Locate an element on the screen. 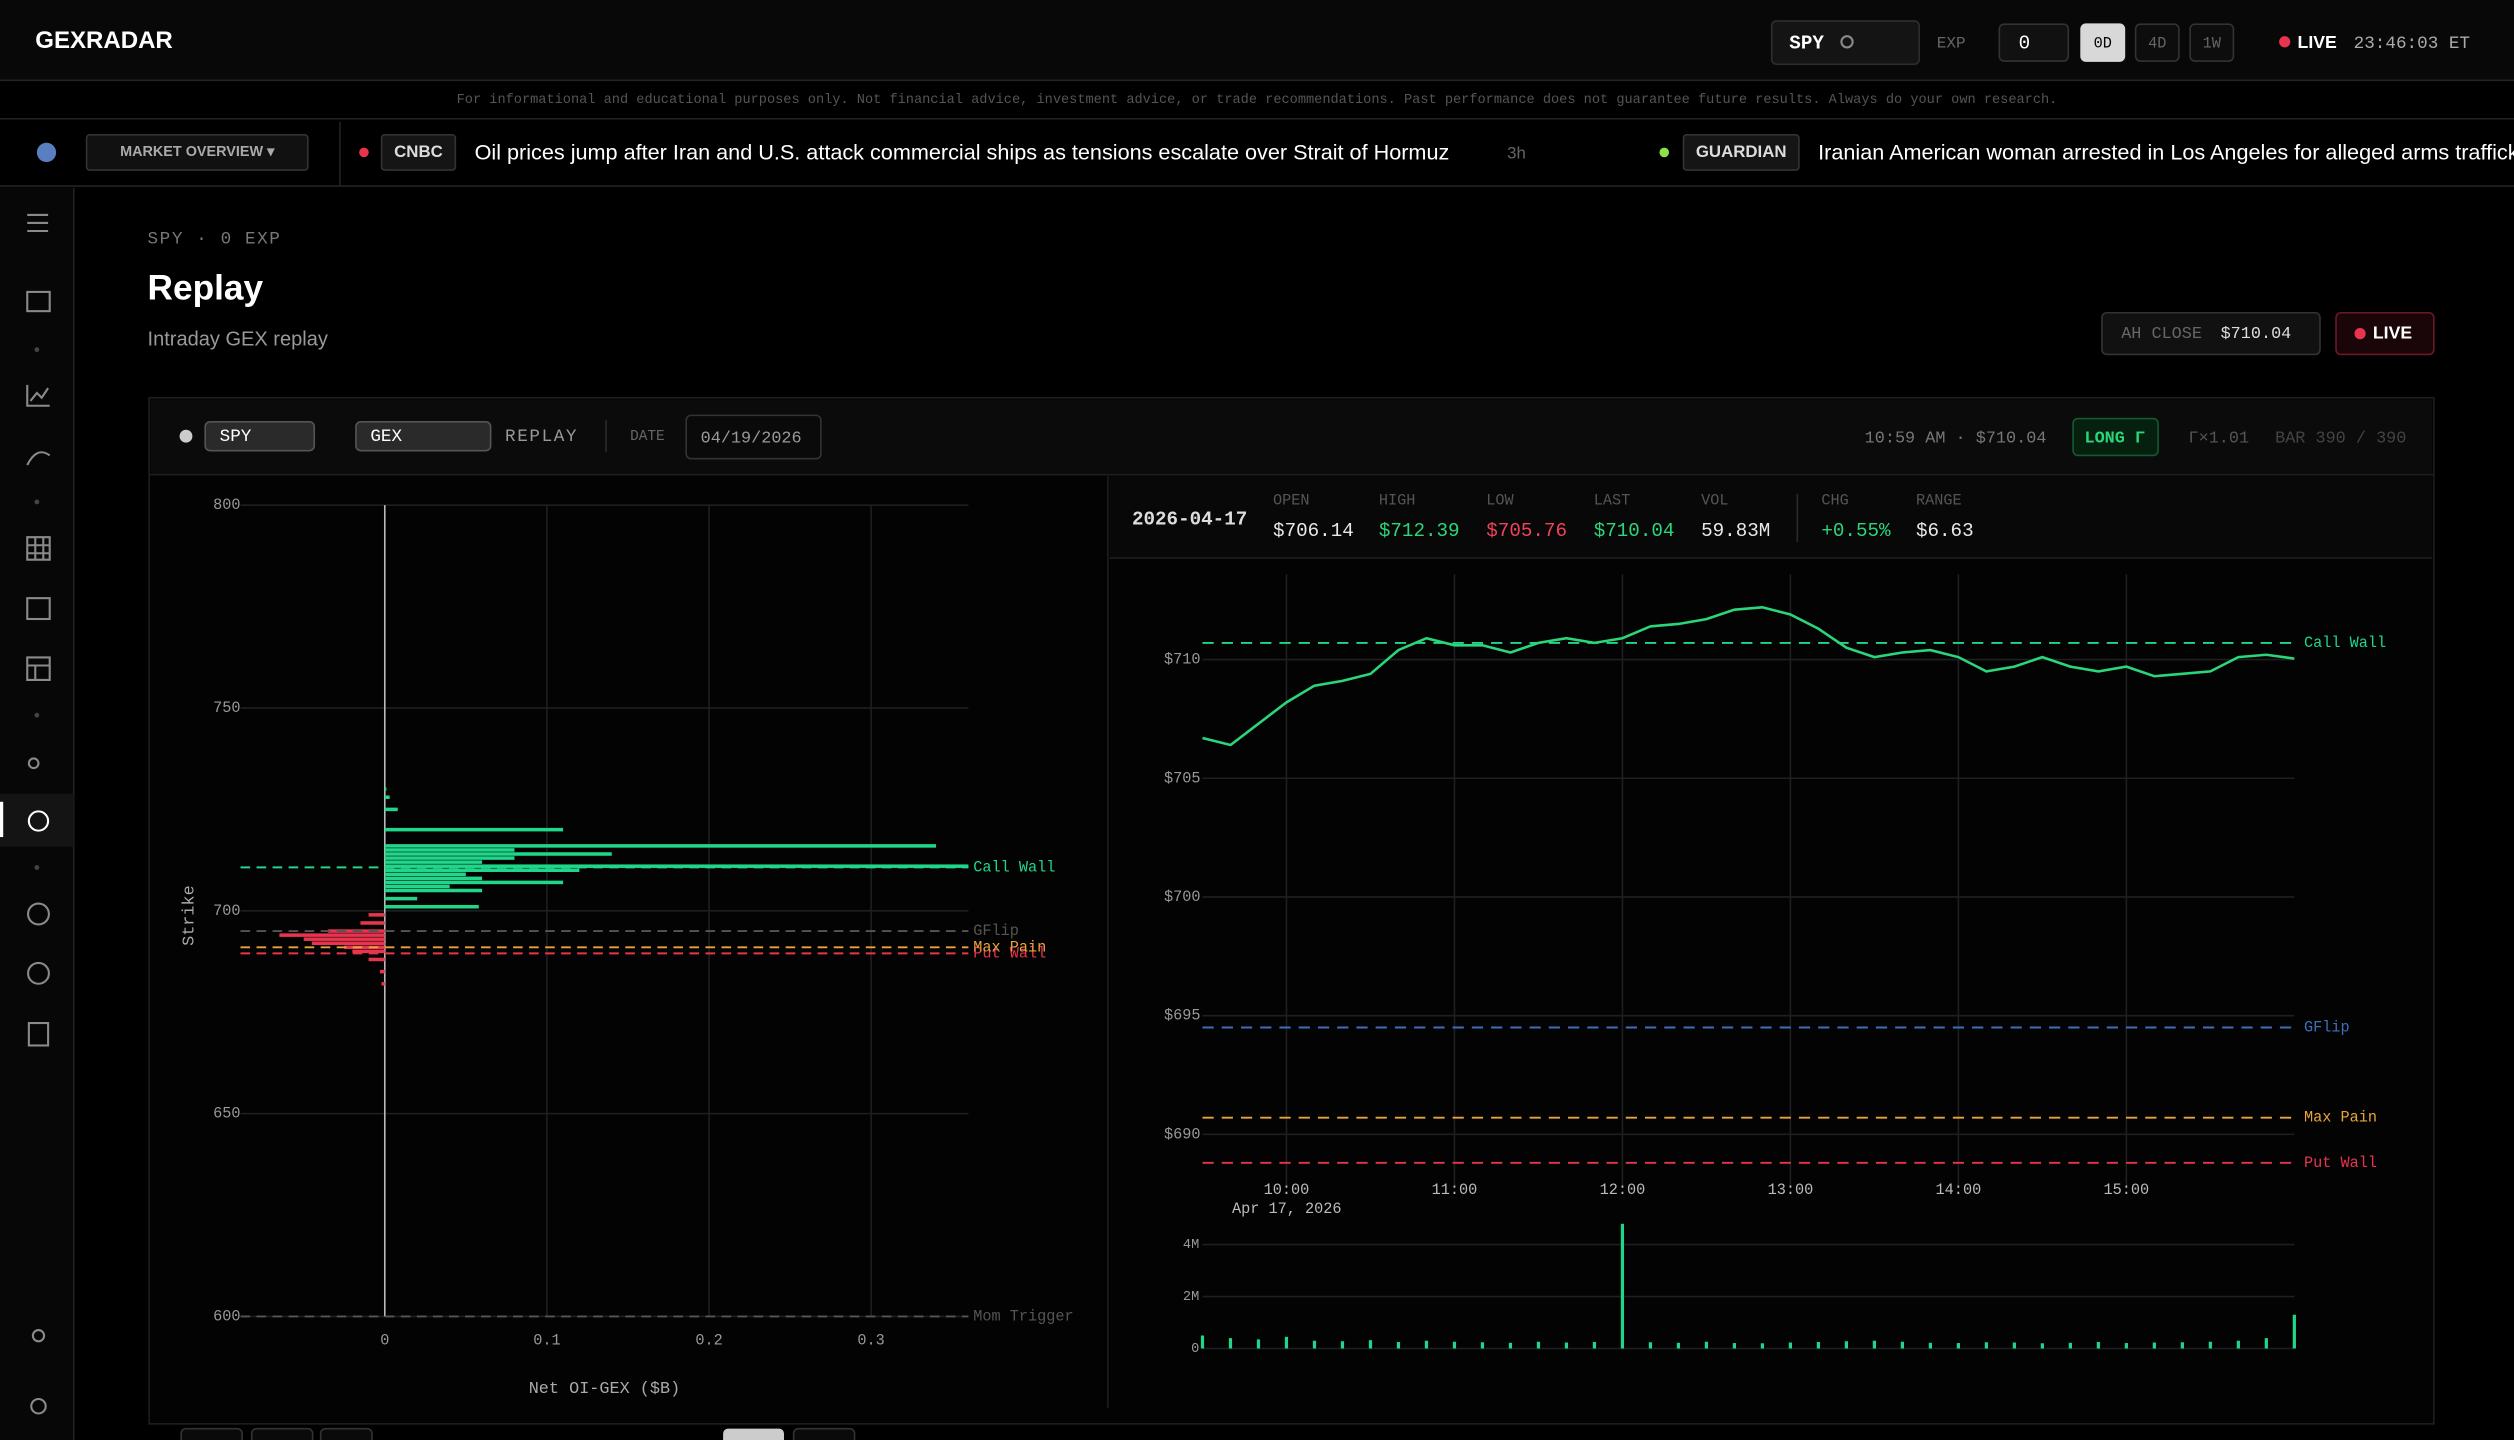 This screenshot has height=1440, width=2514. live-button-label: LIVE is located at coordinates (2392, 332).